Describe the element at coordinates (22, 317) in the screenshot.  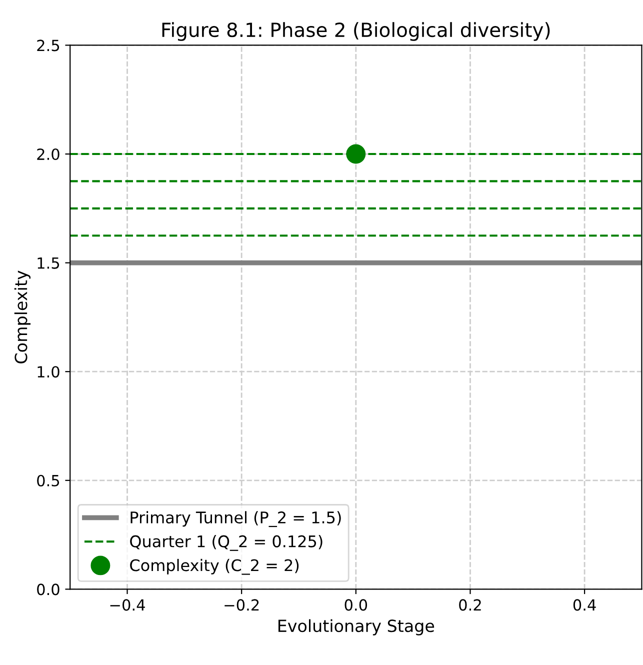
I see `y-axis-title: Complexity` at that location.